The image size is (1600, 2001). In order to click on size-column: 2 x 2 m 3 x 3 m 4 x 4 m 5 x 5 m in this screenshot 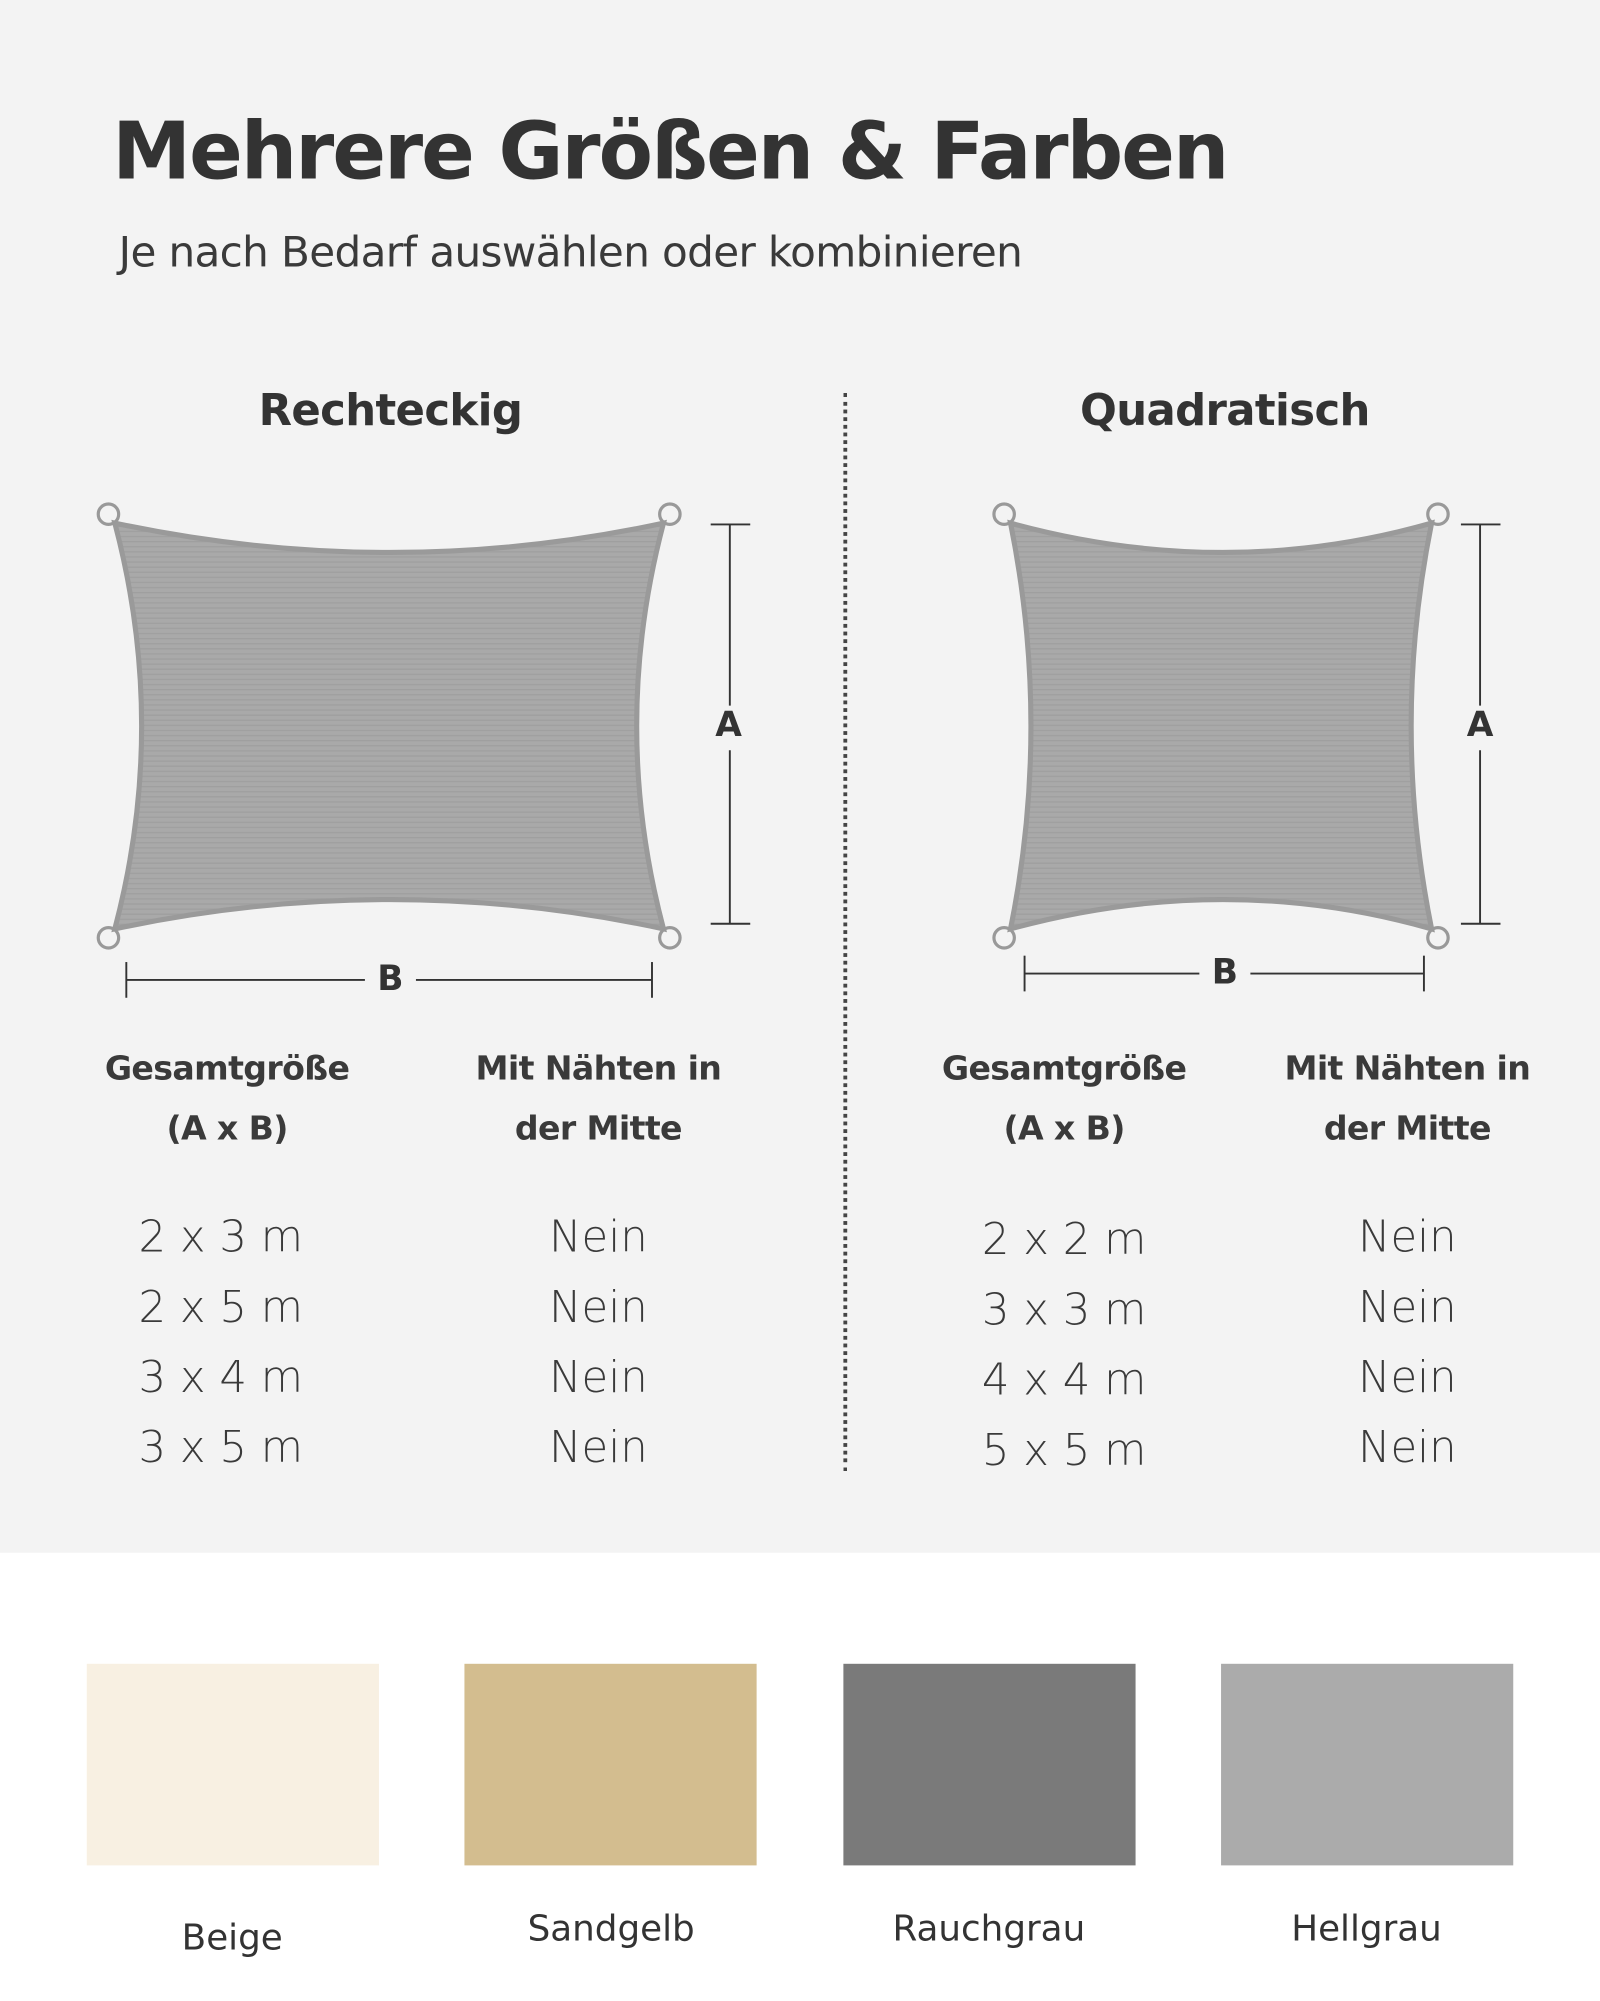, I will do `click(1064, 1346)`.